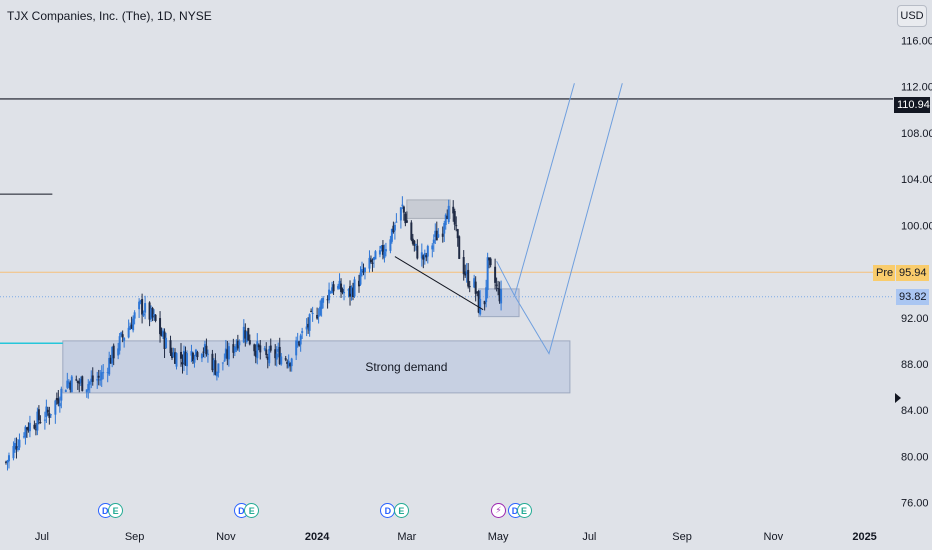 This screenshot has height=550, width=932. What do you see at coordinates (109, 16) in the screenshot?
I see `symbol-title: TJX Companies, Inc. (The), 1D, NYSE` at bounding box center [109, 16].